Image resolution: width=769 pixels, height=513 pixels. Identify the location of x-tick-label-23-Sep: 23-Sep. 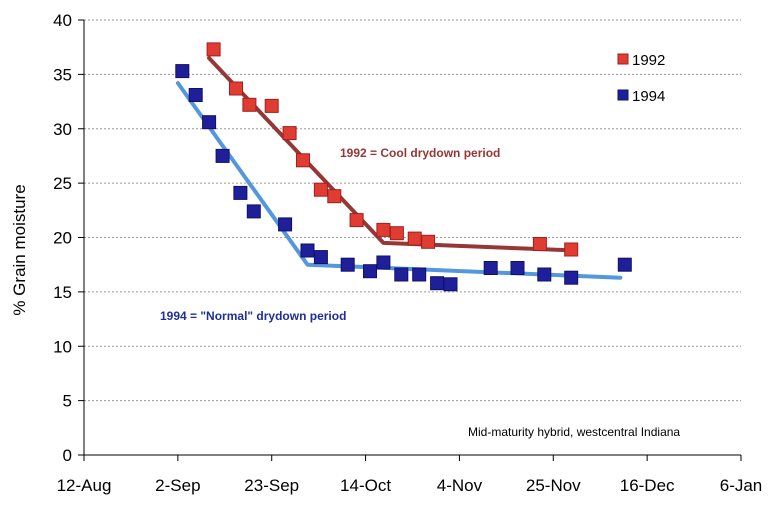
(271, 485).